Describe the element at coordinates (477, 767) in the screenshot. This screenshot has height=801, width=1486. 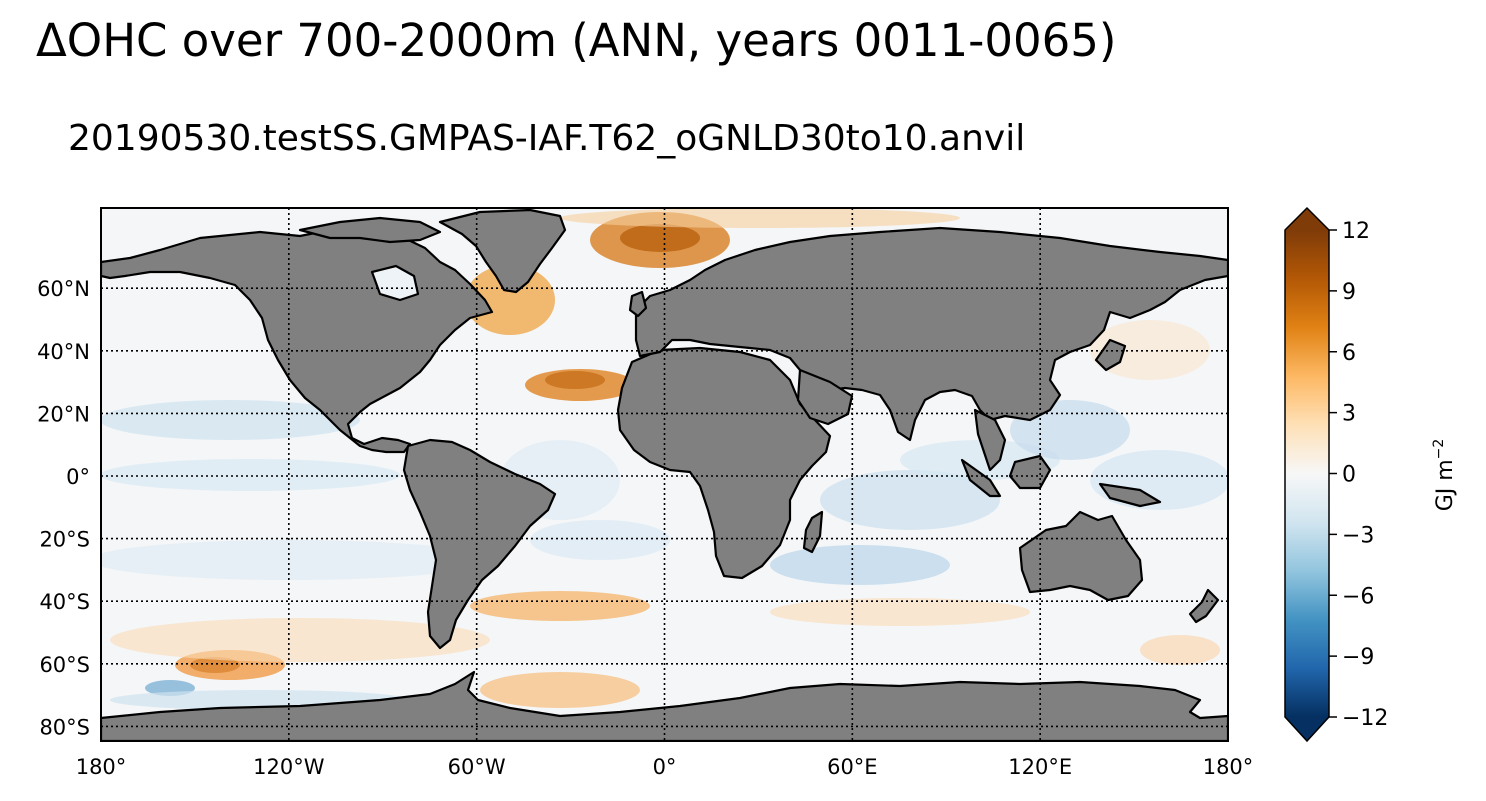
I see `lon-tick-label: 60°W` at that location.